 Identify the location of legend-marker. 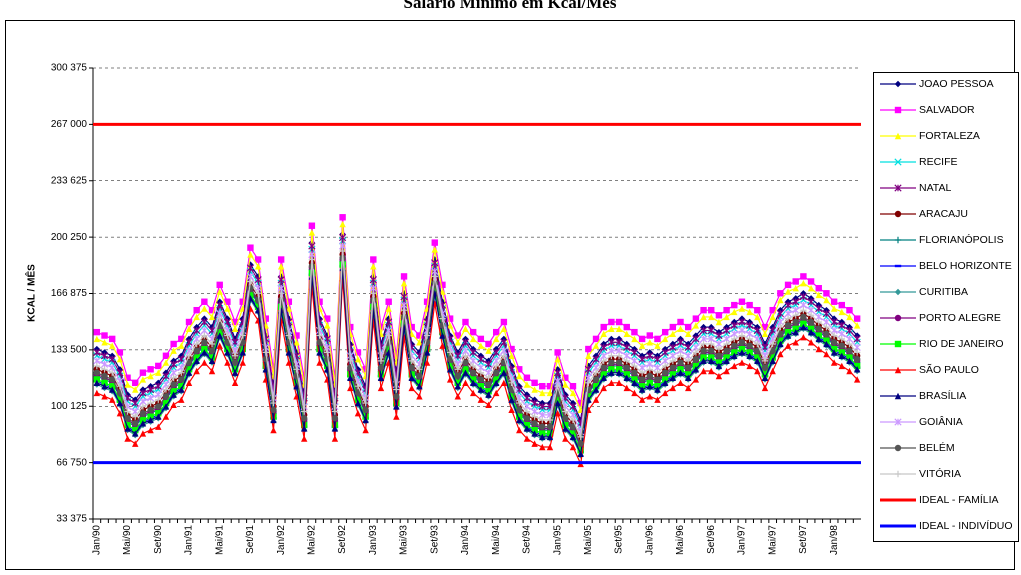
(898, 84).